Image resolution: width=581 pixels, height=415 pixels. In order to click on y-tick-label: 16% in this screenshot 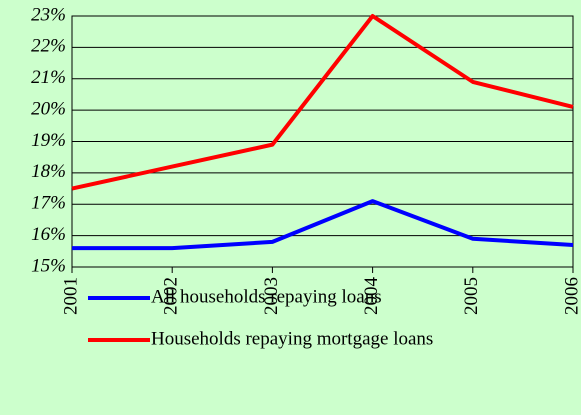, I will do `click(48, 234)`.